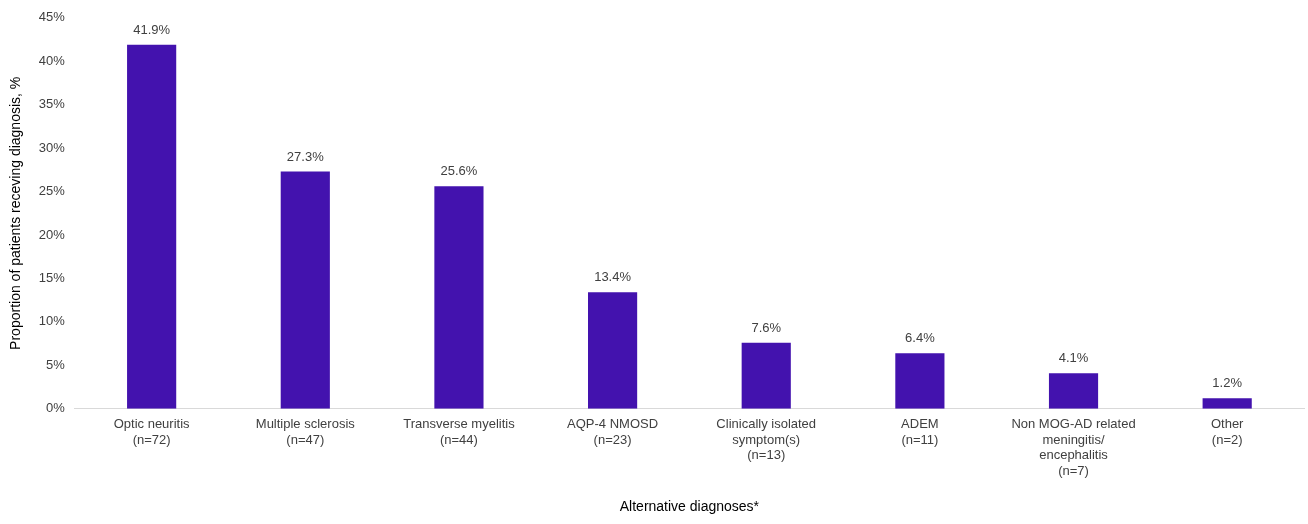  I want to click on y-tick-label: 15%, so click(52, 278).